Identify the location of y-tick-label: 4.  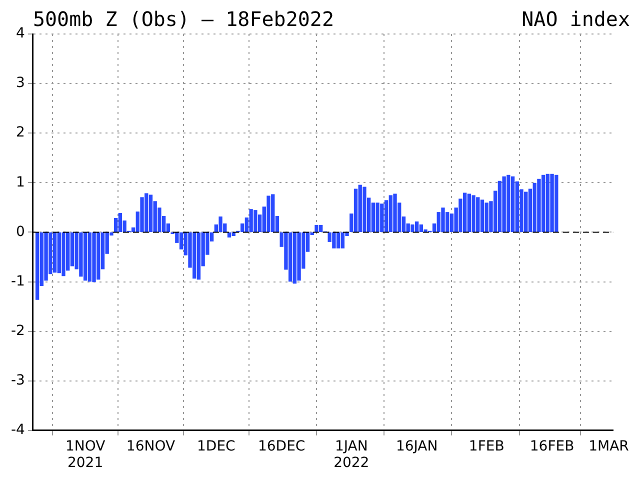
(21, 34).